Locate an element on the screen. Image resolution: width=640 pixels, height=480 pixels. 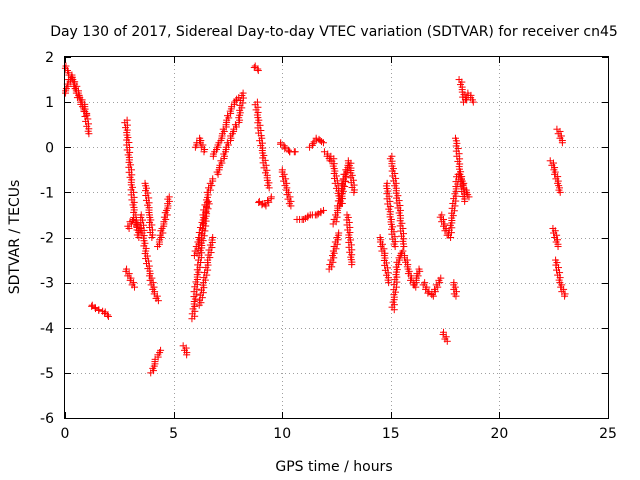
y-tick-label: -4 is located at coordinates (47, 329).